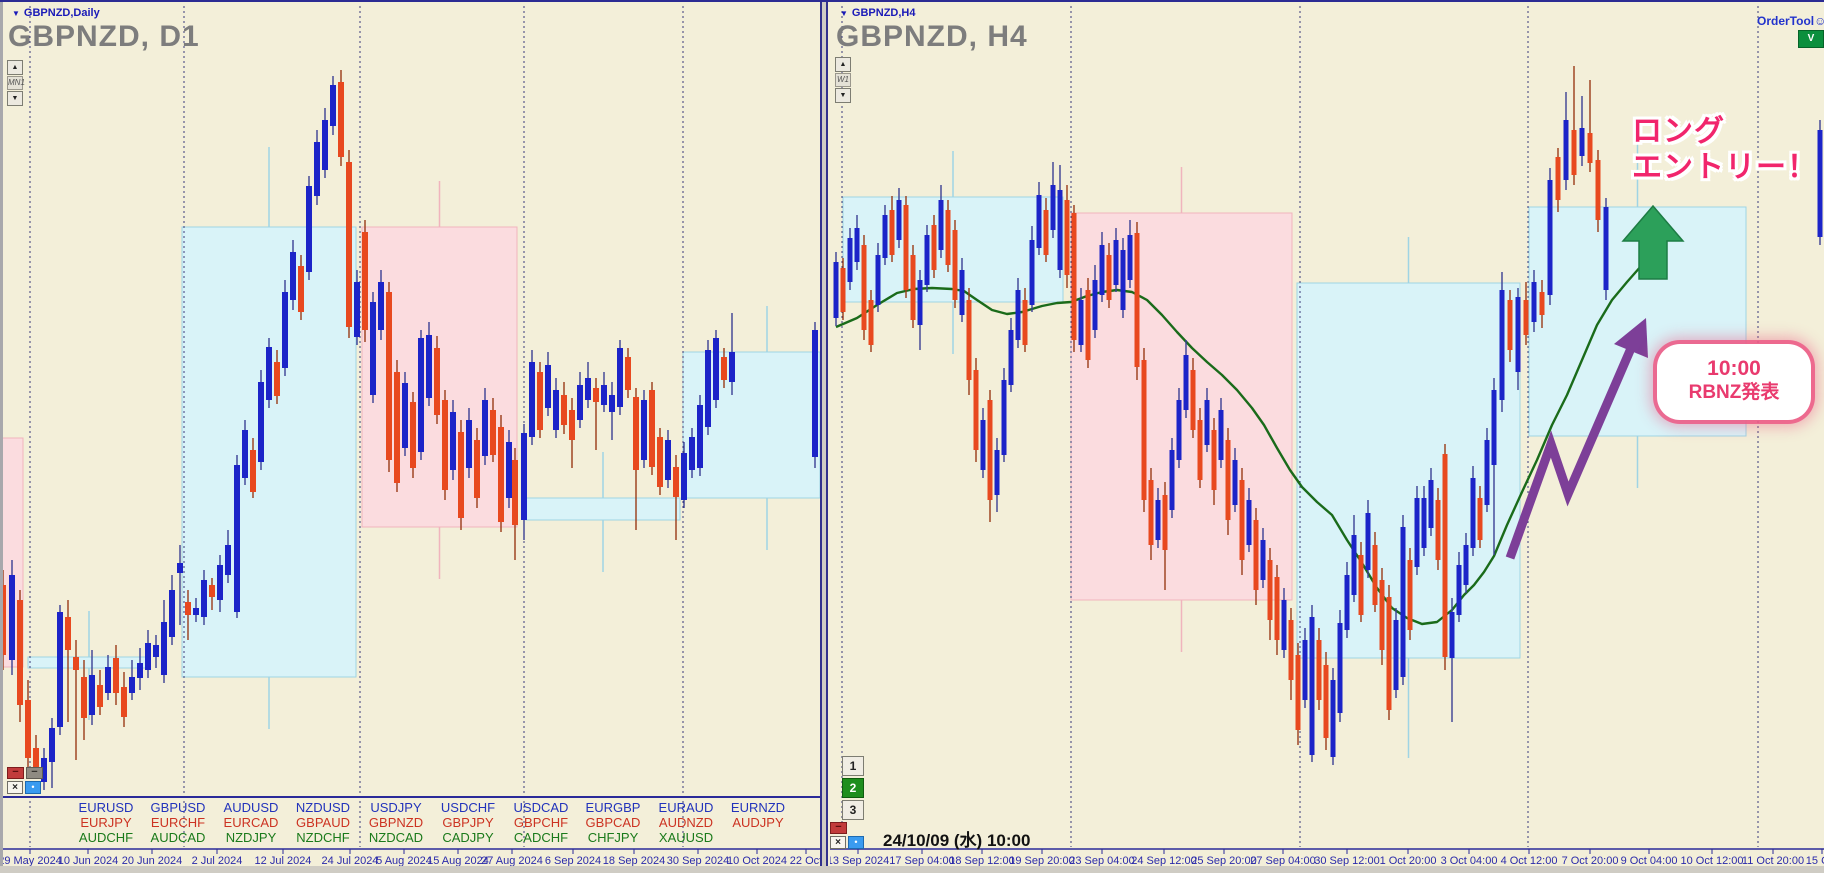 The image size is (1824, 873). What do you see at coordinates (396, 807) in the screenshot?
I see `currency-pair-label: USDJPY` at bounding box center [396, 807].